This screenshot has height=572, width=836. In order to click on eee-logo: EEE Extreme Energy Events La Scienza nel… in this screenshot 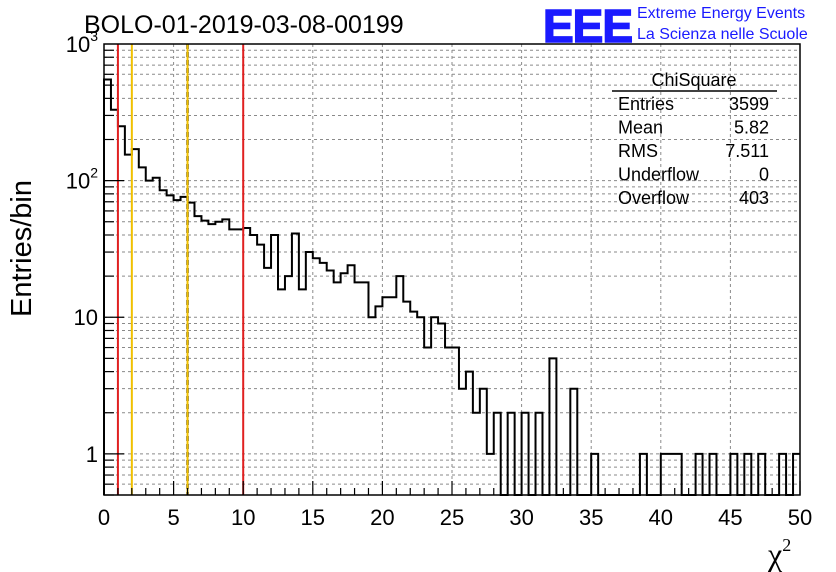, I will do `click(675, 26)`.